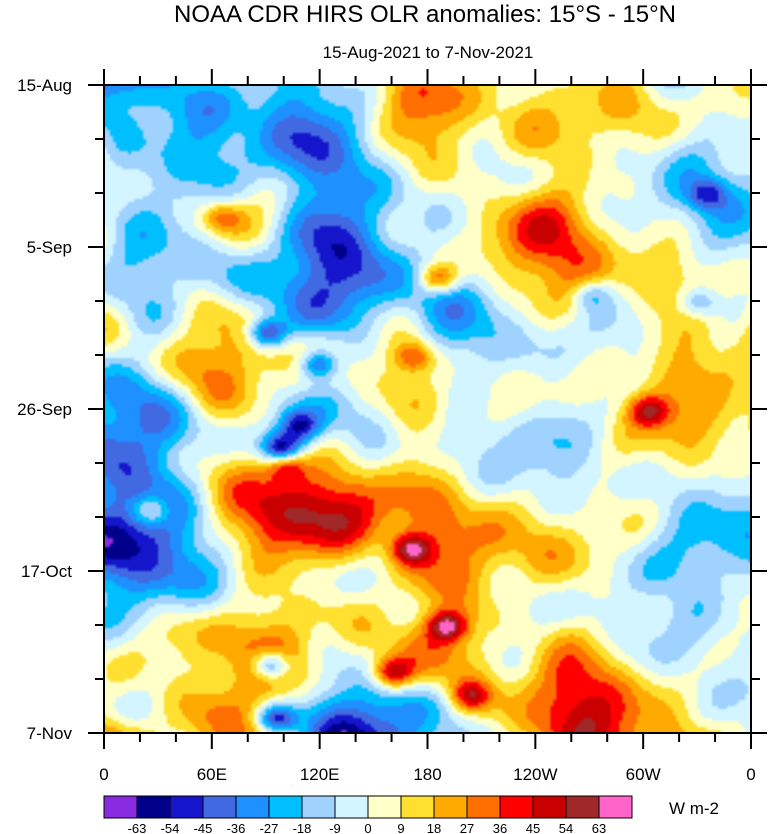  Describe the element at coordinates (49, 247) in the screenshot. I see `y-tick-label: 5-Sep` at that location.